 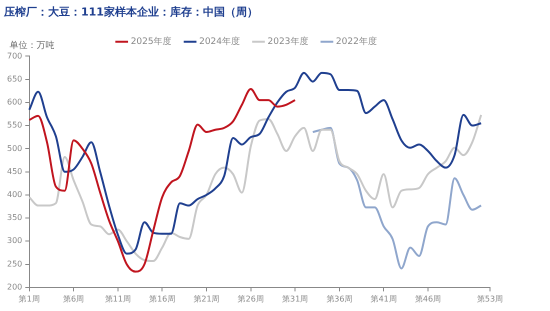 I want to click on y-tick-label: 250, so click(x=14, y=263).